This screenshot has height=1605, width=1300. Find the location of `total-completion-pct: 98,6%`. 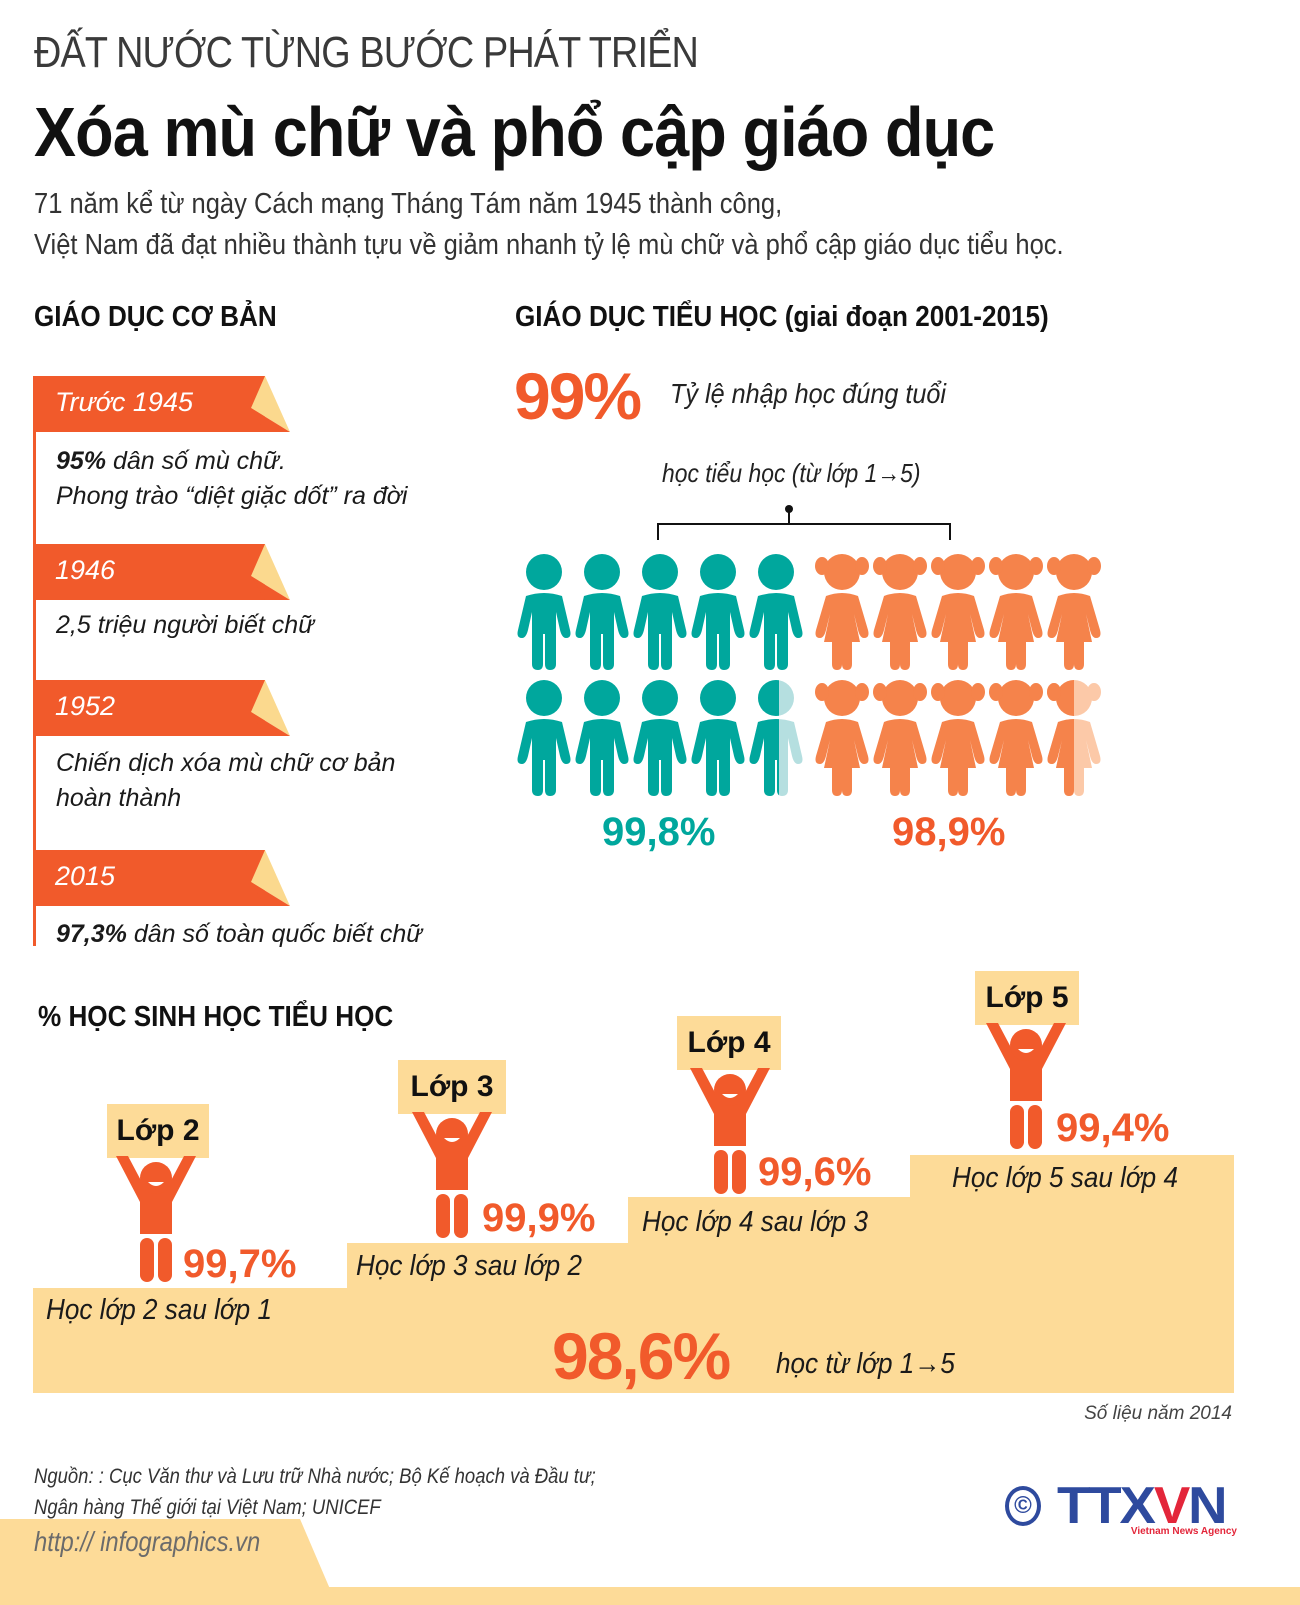

total-completion-pct: 98,6% is located at coordinates (641, 1356).